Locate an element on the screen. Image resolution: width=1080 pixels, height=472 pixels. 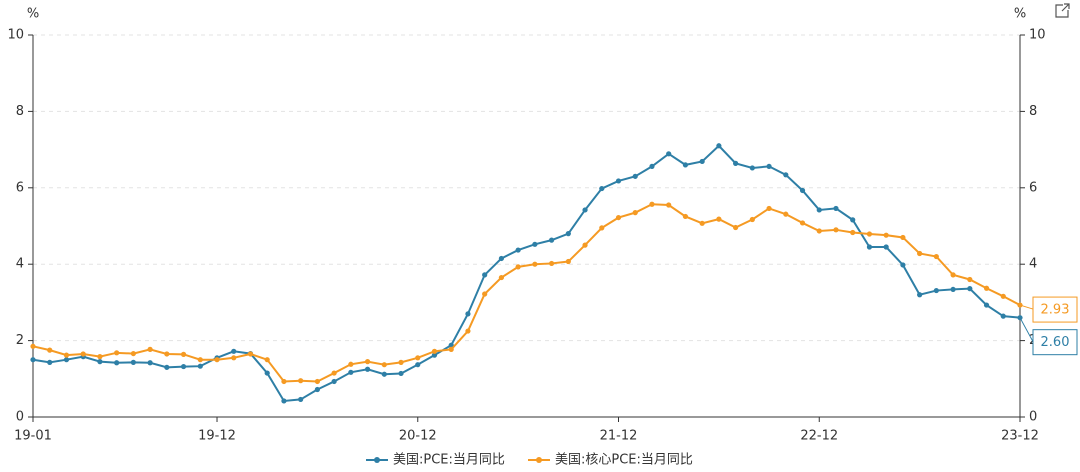
y2-tick-label: 6 is located at coordinates (1033, 187).